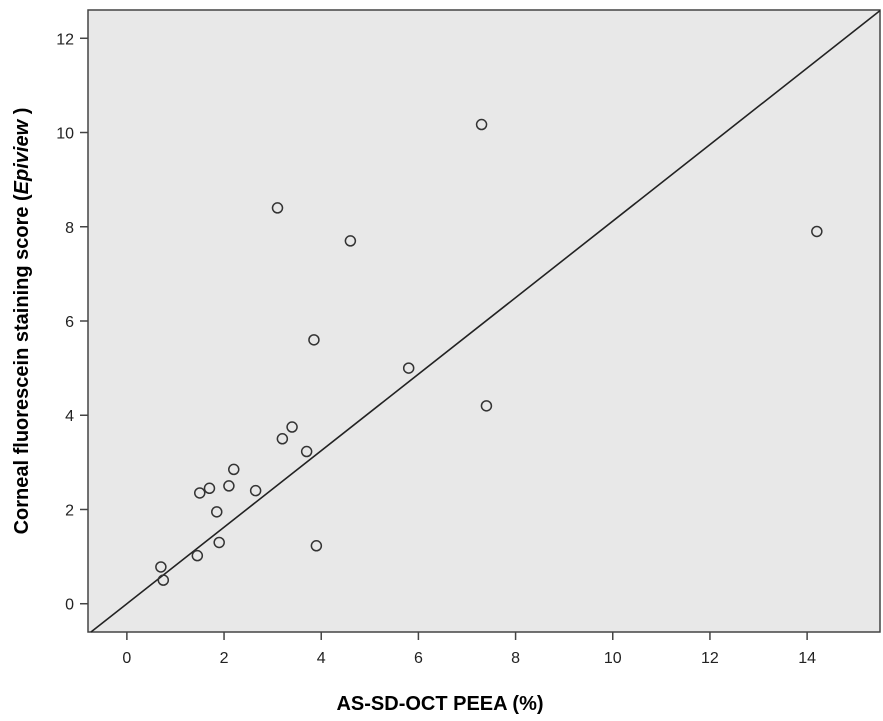  Describe the element at coordinates (69, 322) in the screenshot. I see `y-tick-label: 6` at that location.